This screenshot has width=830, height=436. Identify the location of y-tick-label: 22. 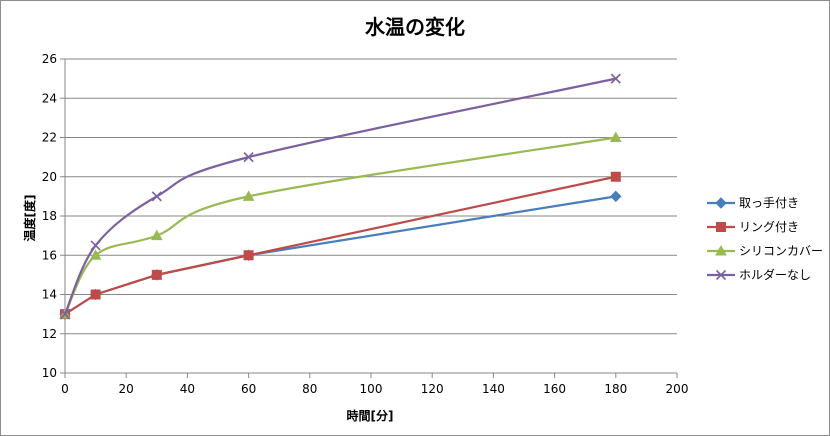
(49, 138).